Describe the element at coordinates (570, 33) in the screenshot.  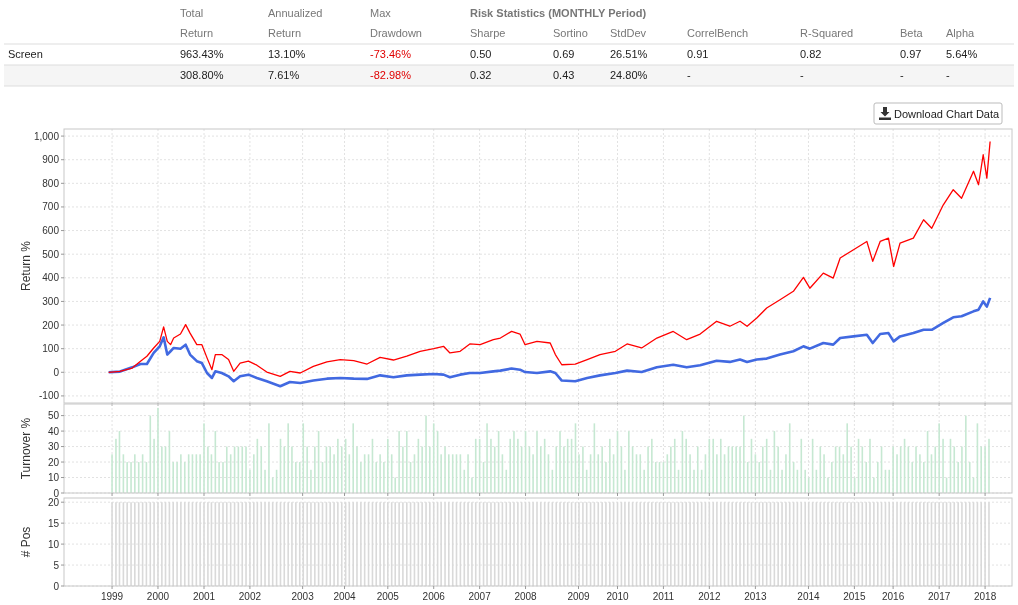
I see `text: Sortino` at that location.